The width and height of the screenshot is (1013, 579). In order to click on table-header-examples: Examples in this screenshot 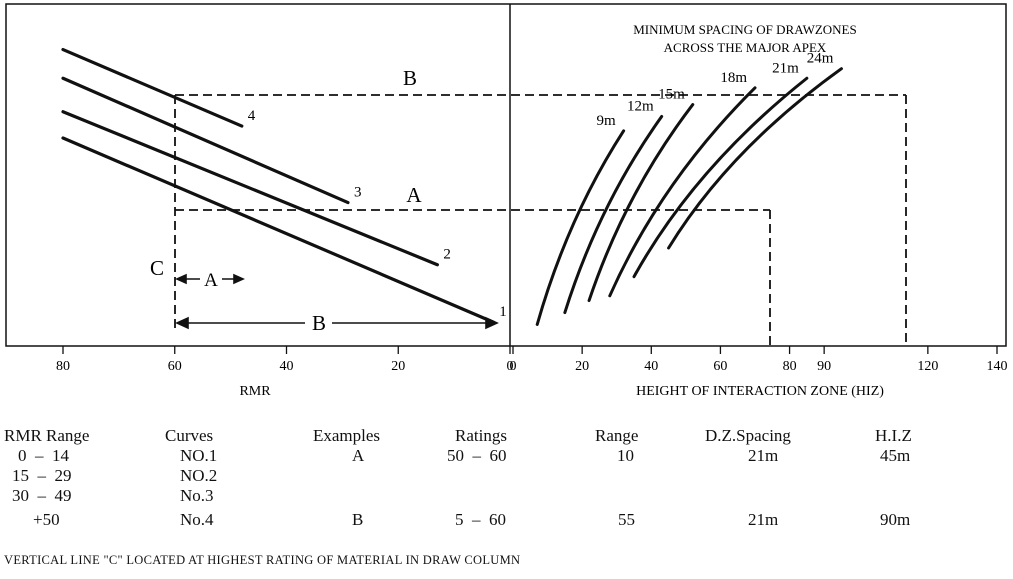, I will do `click(347, 435)`.